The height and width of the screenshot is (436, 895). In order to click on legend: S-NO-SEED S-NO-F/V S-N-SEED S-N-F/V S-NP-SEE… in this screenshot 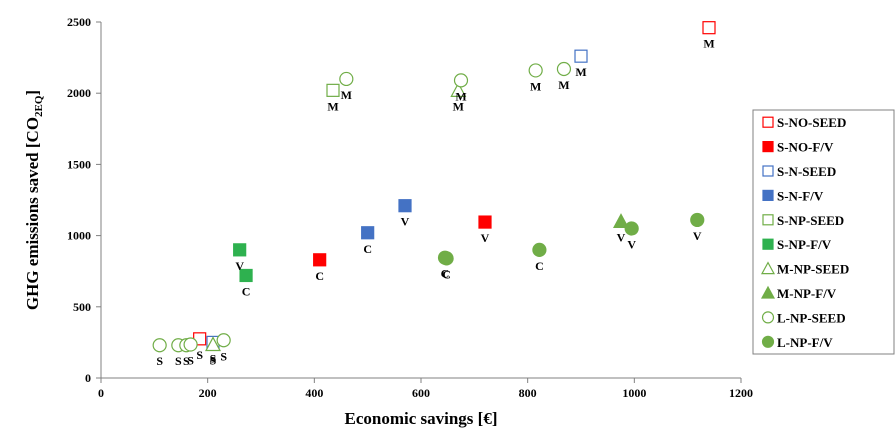, I will do `click(823, 232)`.